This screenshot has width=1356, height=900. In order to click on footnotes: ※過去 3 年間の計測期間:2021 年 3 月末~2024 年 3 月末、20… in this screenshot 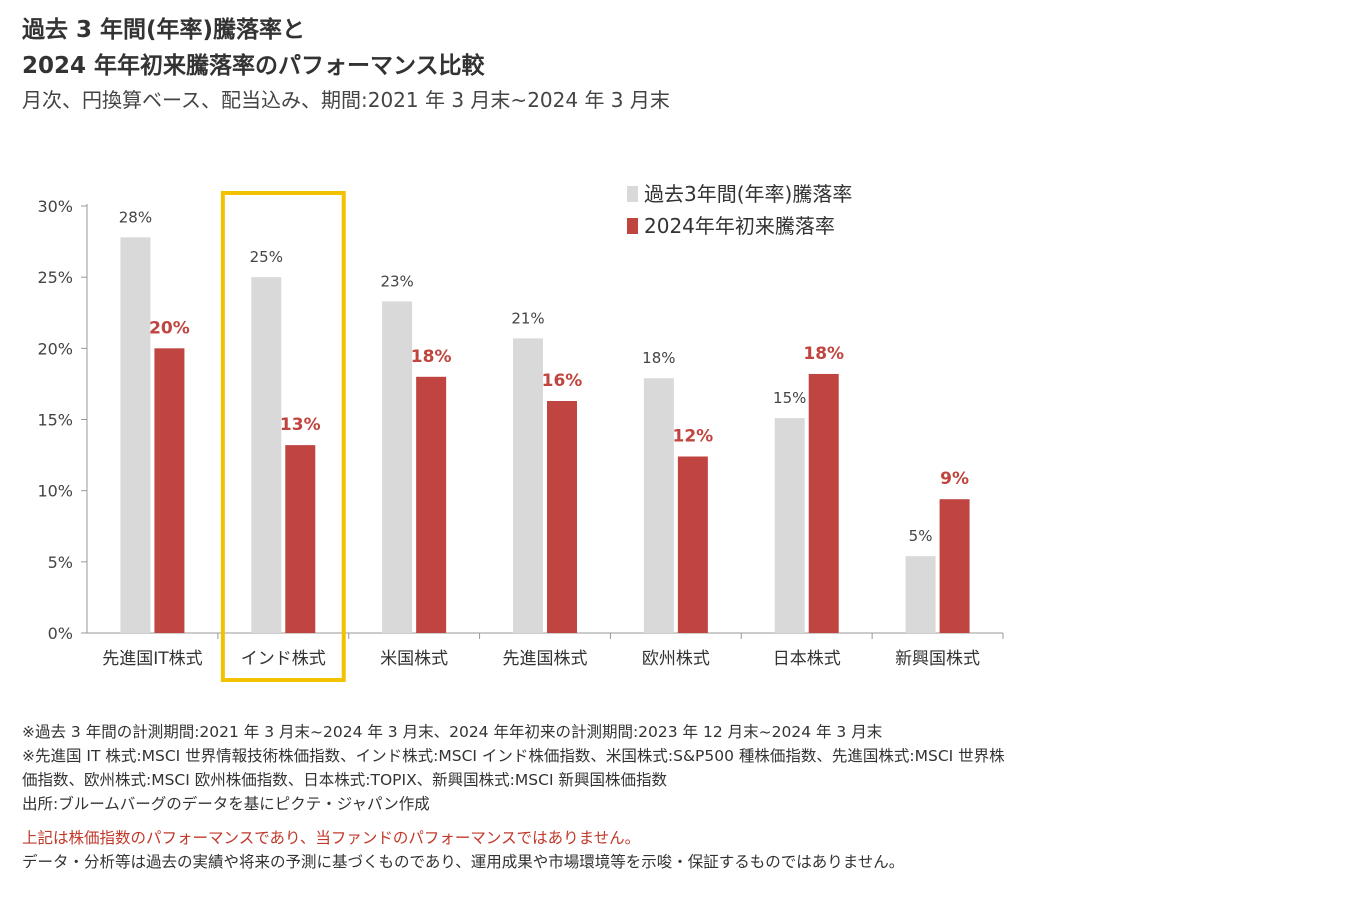, I will do `click(513, 797)`.